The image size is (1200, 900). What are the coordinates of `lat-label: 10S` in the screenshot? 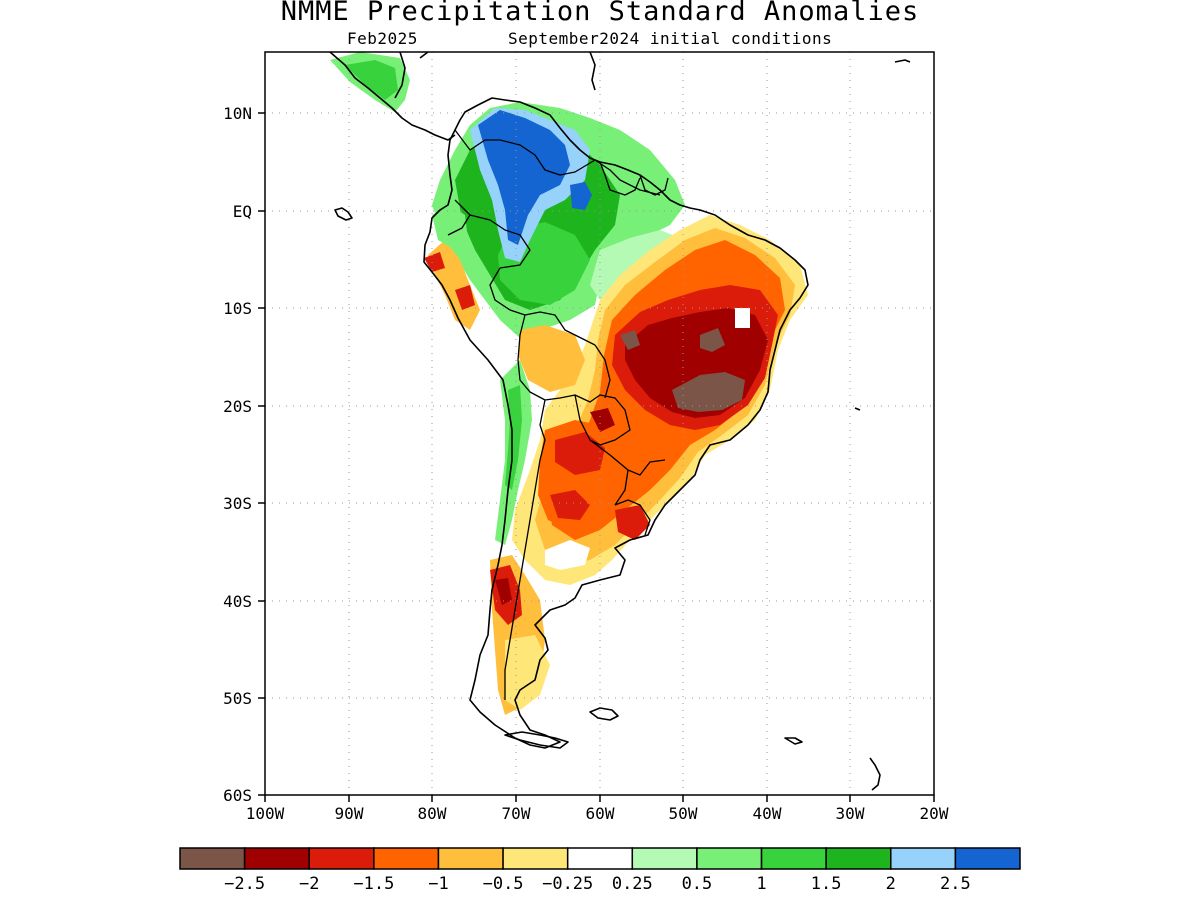 It's located at (237, 308).